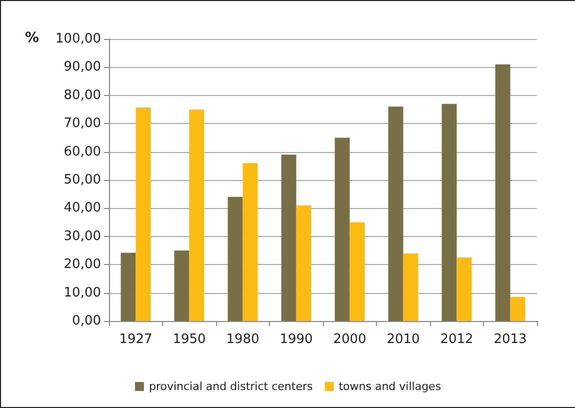 Image resolution: width=575 pixels, height=408 pixels. Describe the element at coordinates (403, 339) in the screenshot. I see `x-tick-label: 2010` at that location.